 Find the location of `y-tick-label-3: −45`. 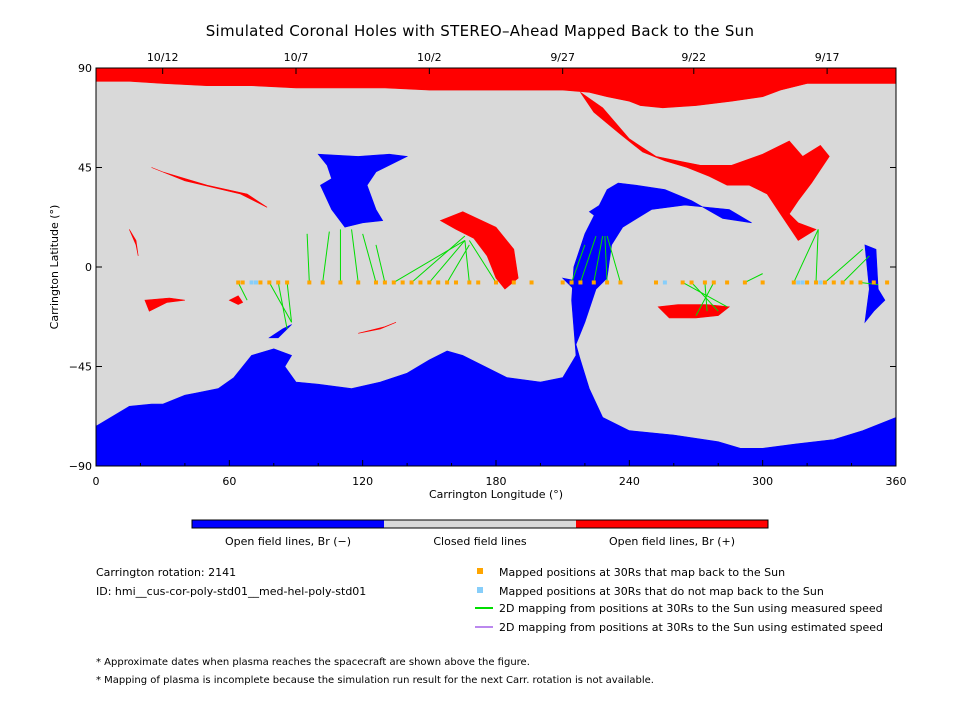

y-tick-label-3: −45 is located at coordinates (80, 367).